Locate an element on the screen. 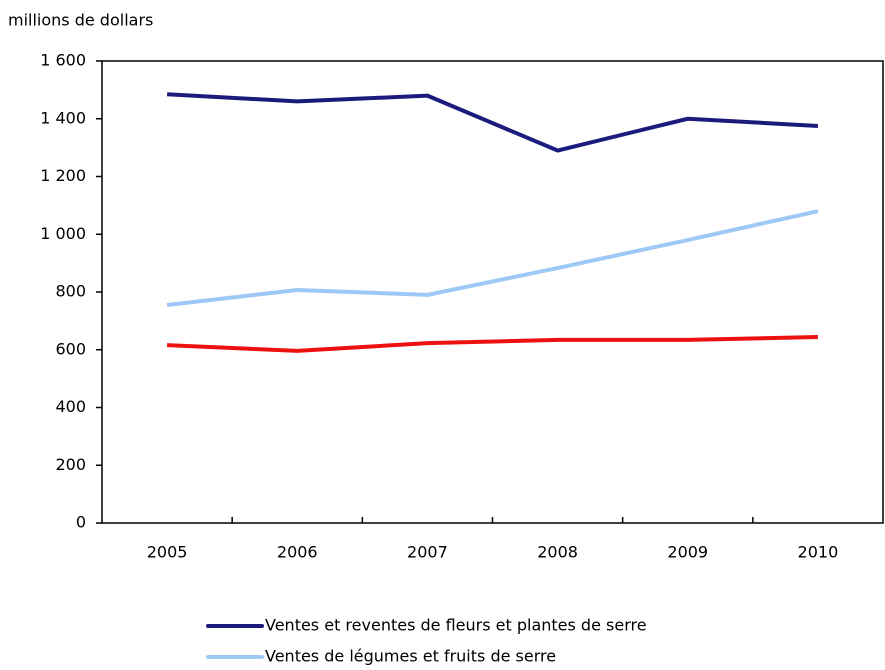  y-tick-label: 1 400 is located at coordinates (63, 117).